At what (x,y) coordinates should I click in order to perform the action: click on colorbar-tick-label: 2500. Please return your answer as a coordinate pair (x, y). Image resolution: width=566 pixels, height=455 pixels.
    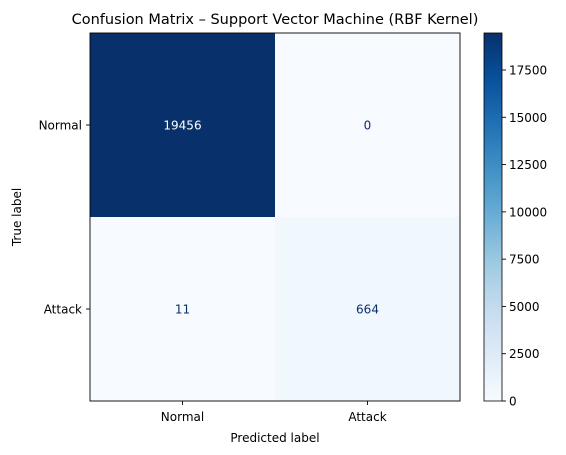
    Looking at the image, I should click on (524, 354).